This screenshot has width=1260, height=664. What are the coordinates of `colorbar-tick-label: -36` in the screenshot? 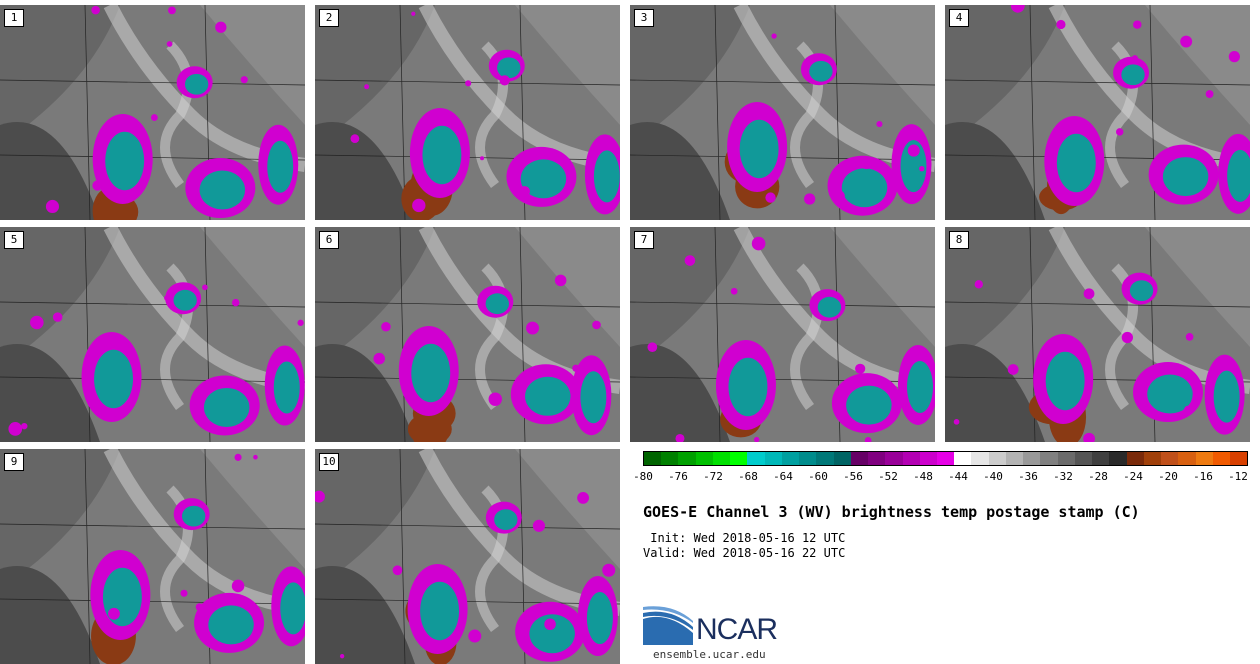 It's located at (1028, 476).